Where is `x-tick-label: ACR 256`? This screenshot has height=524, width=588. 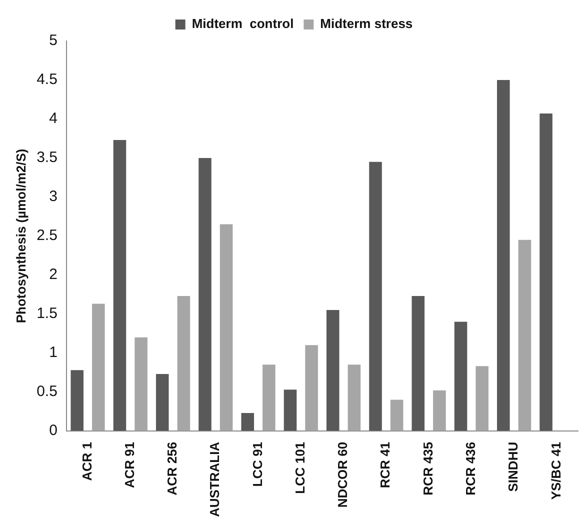
x-tick-label: ACR 256 is located at coordinates (172, 469).